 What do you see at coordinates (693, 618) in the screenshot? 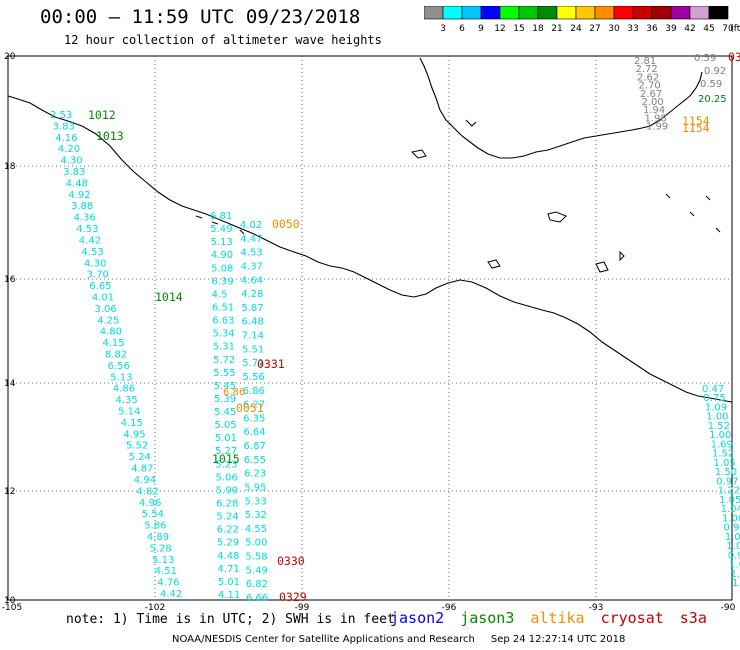
I see `legend-s3a: s3a` at bounding box center [693, 618].